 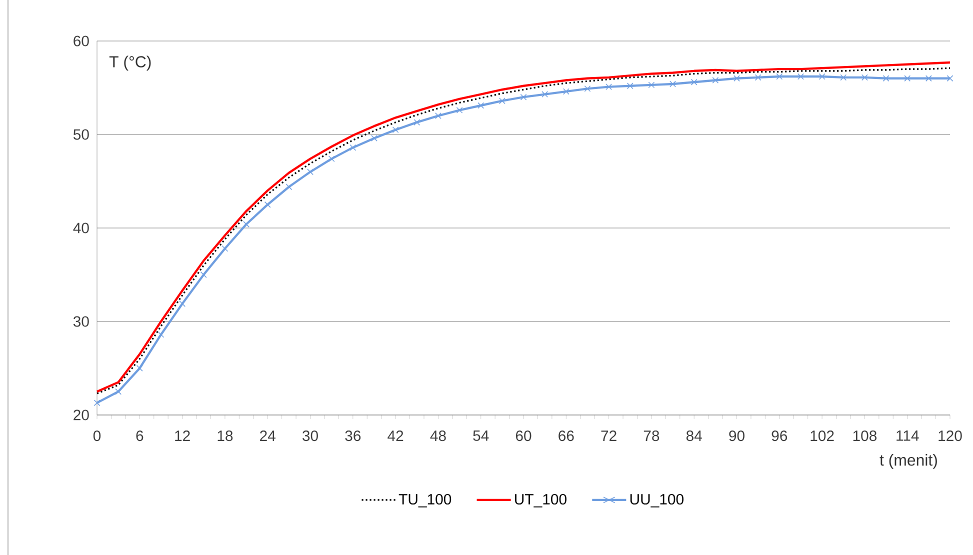 What do you see at coordinates (225, 436) in the screenshot?
I see `x-tick-label: 18` at bounding box center [225, 436].